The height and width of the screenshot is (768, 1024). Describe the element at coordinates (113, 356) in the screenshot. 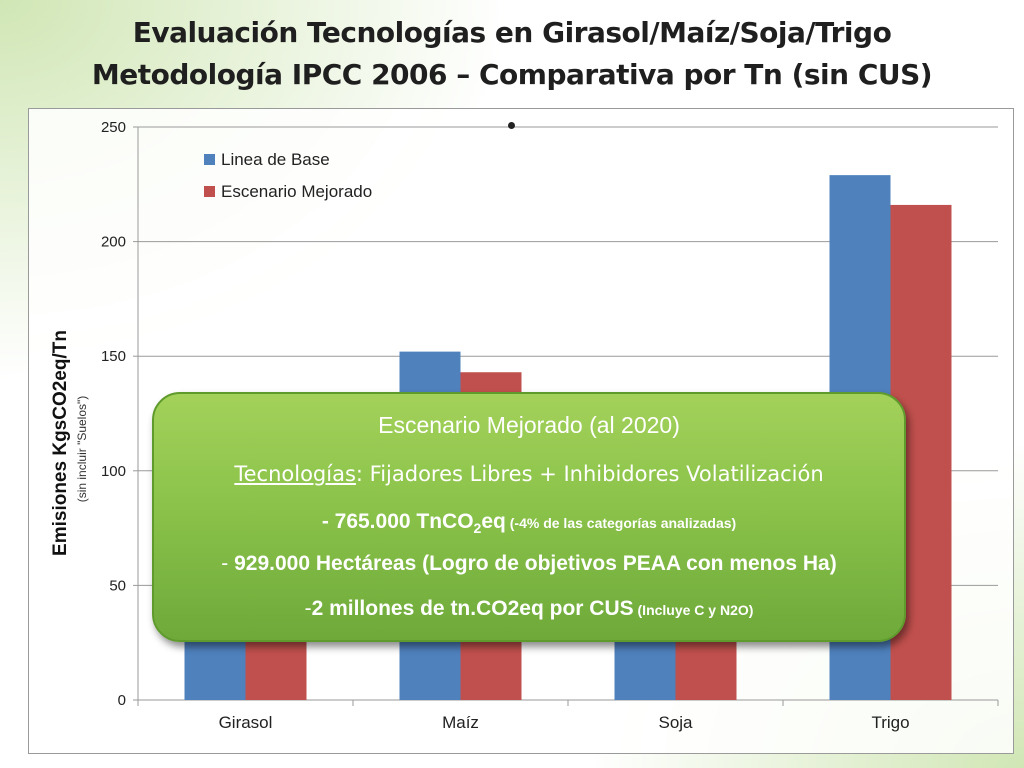

I see `y-tick-label-150: 150` at that location.